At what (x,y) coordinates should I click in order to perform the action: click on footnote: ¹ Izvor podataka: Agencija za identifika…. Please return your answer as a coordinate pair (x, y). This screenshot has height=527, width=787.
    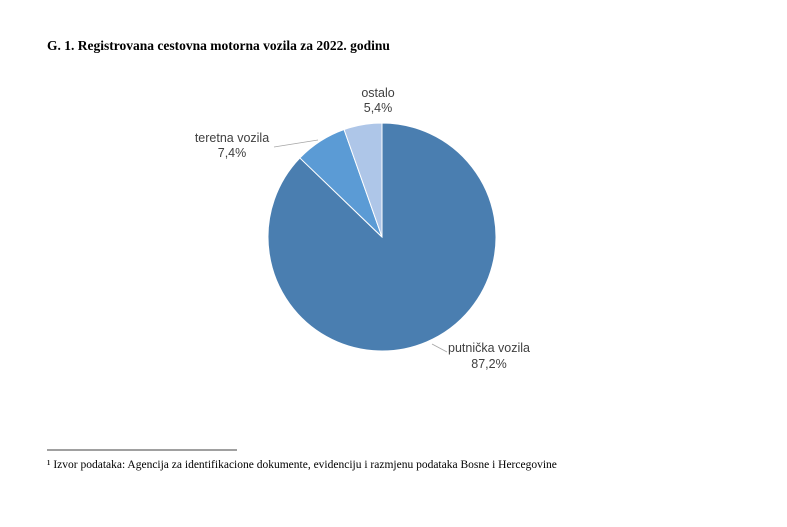
    Looking at the image, I should click on (302, 465).